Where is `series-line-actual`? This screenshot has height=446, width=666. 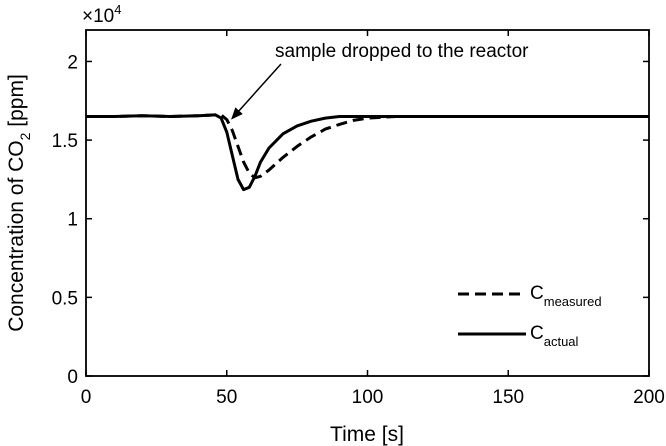 series-line-actual is located at coordinates (367, 152).